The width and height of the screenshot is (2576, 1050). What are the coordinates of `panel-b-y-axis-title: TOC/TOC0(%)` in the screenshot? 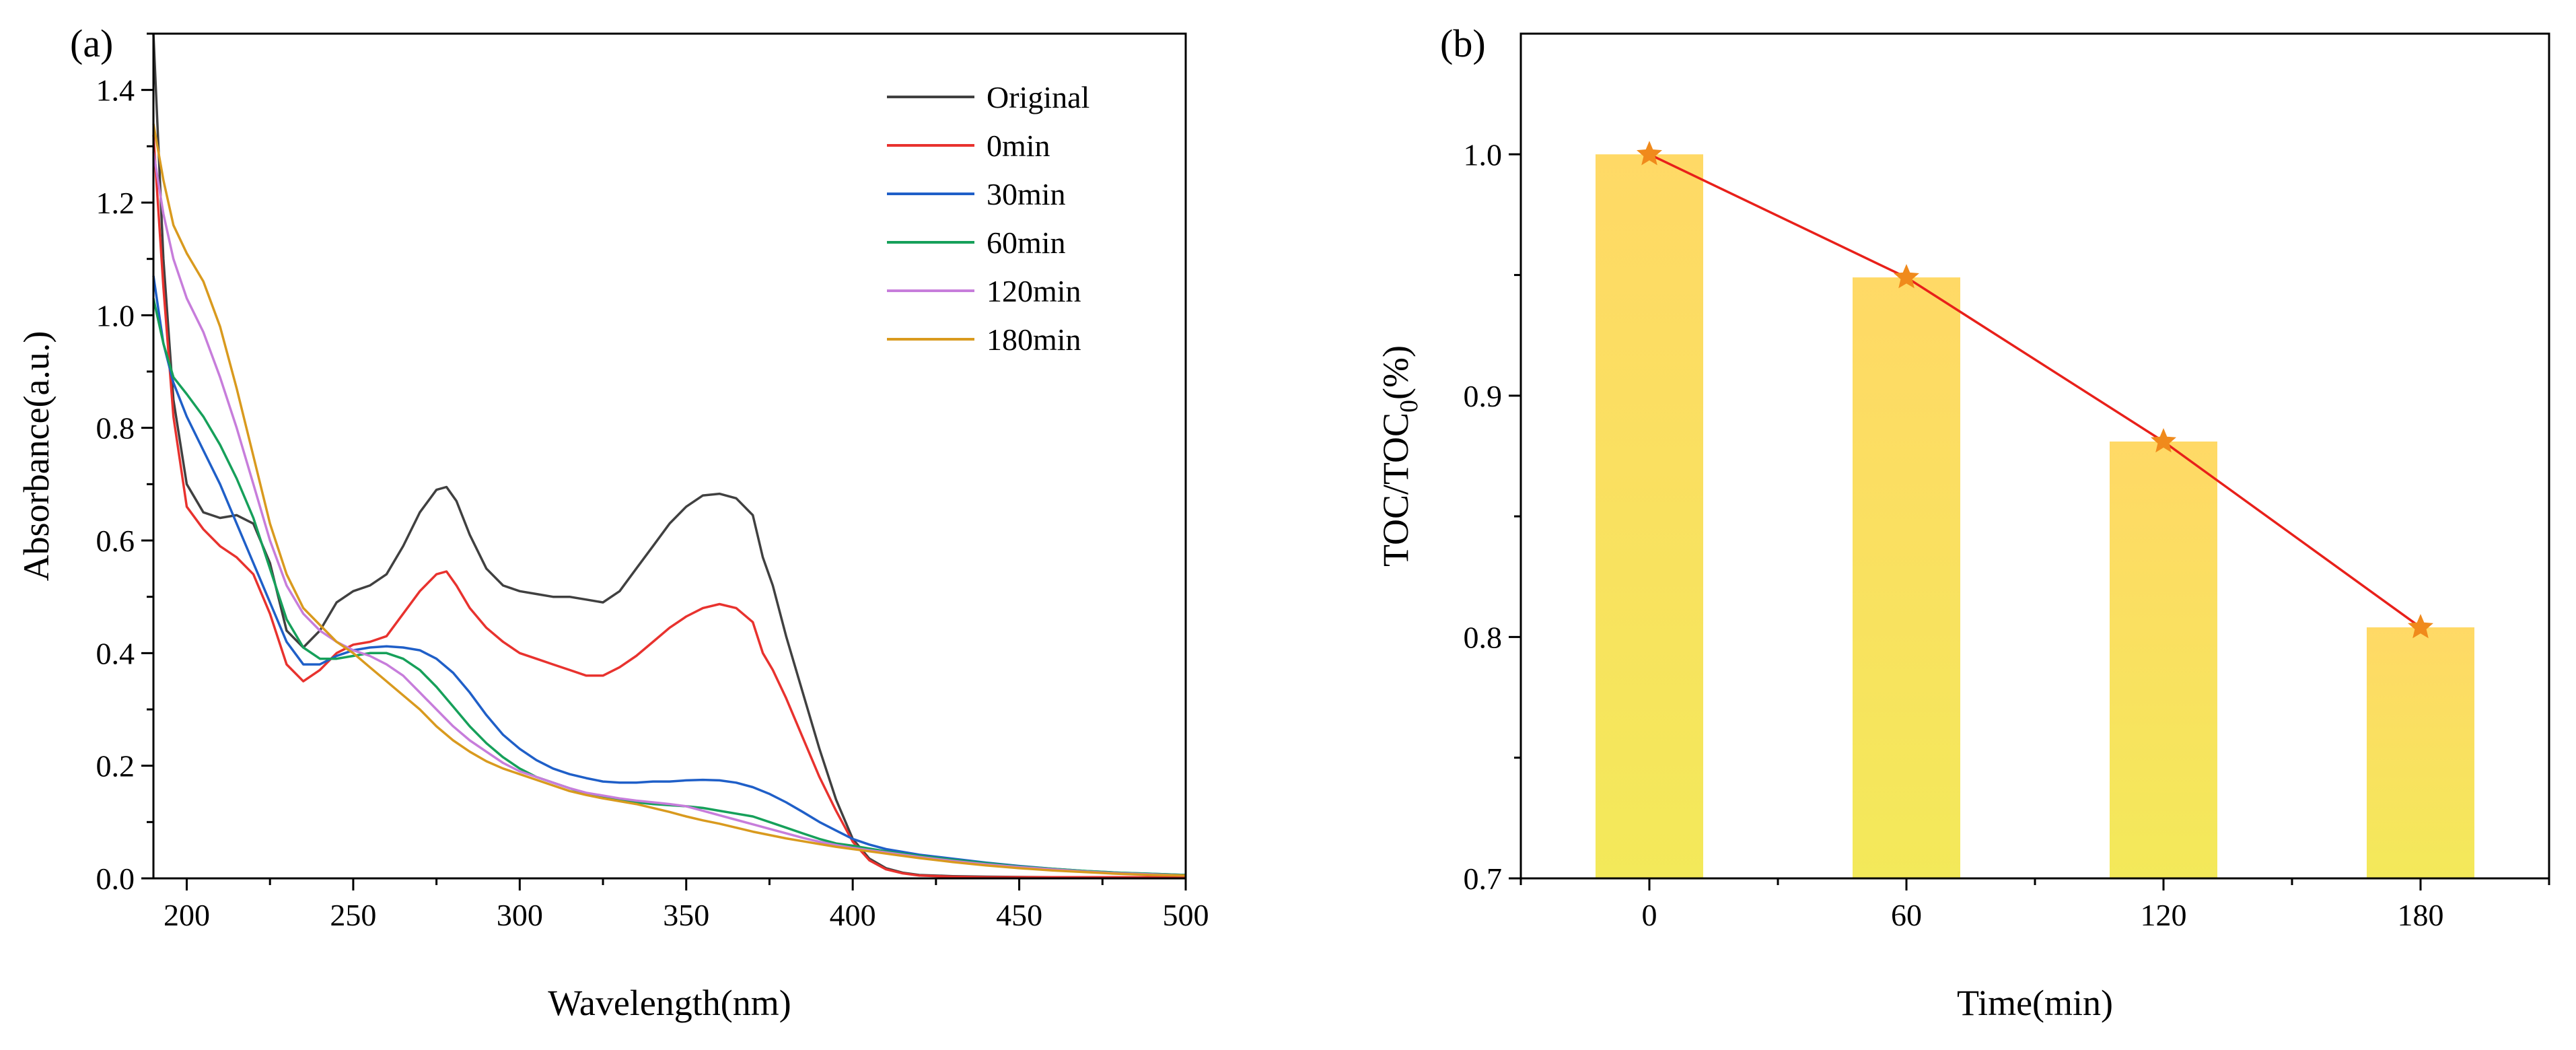 It's located at (1399, 456).